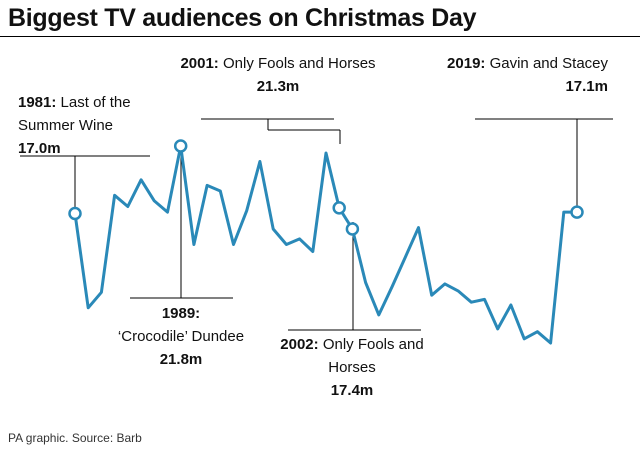 Image resolution: width=640 pixels, height=452 pixels. Describe the element at coordinates (75, 213) in the screenshot. I see `data-point-1981` at that location.